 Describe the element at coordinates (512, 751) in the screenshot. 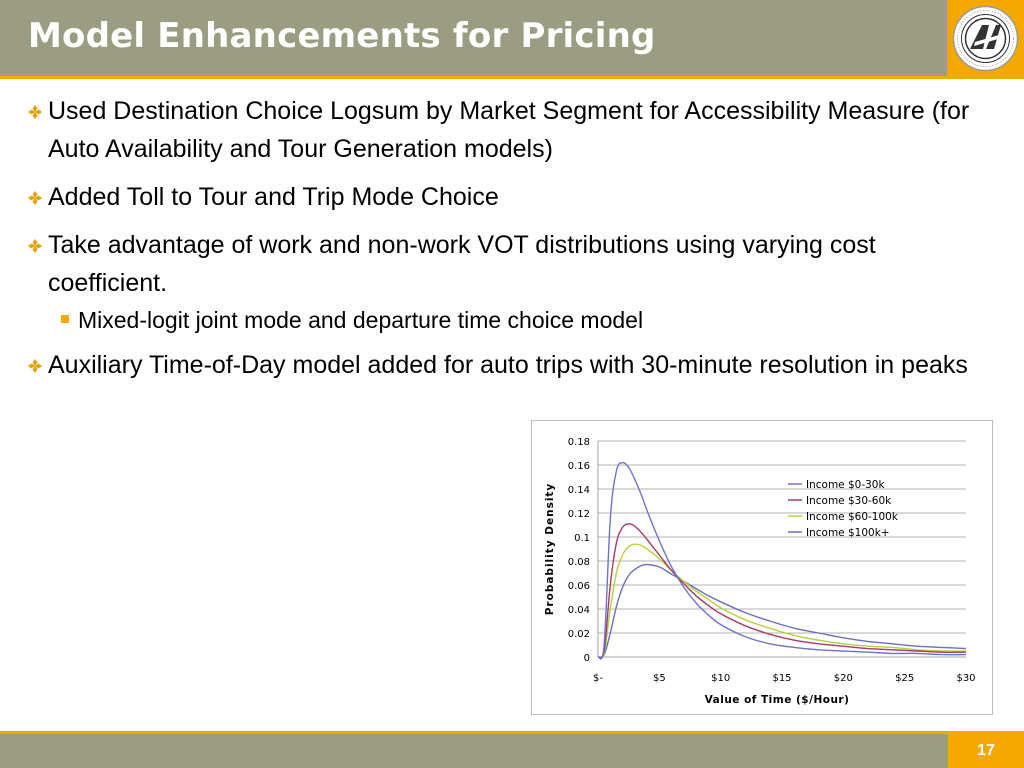

I see `slide-footer` at that location.